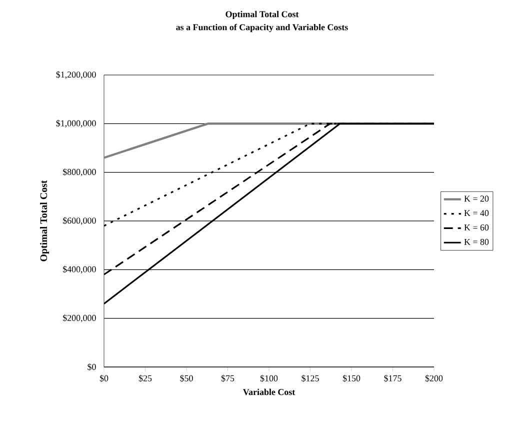  I want to click on x-tick-label: $125, so click(310, 378).